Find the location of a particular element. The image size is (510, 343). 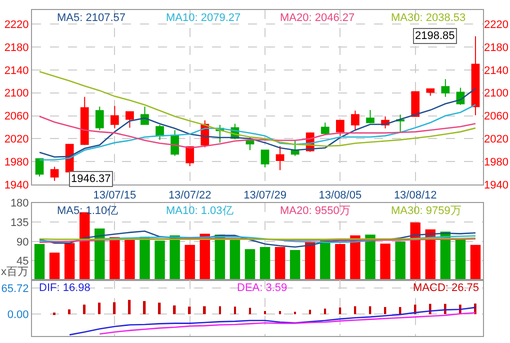

text: DIF: 16.98 is located at coordinates (64, 288).